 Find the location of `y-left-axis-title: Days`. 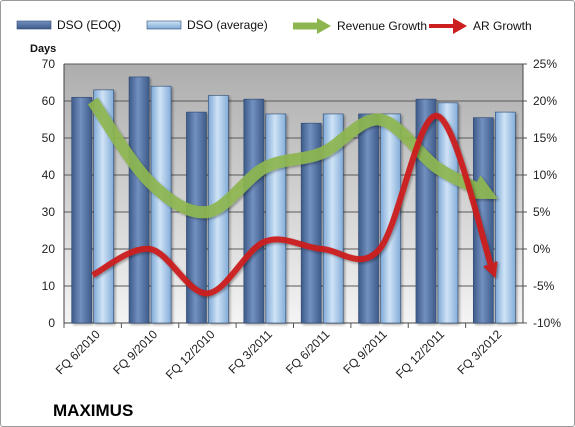

y-left-axis-title: Days is located at coordinates (43, 49).